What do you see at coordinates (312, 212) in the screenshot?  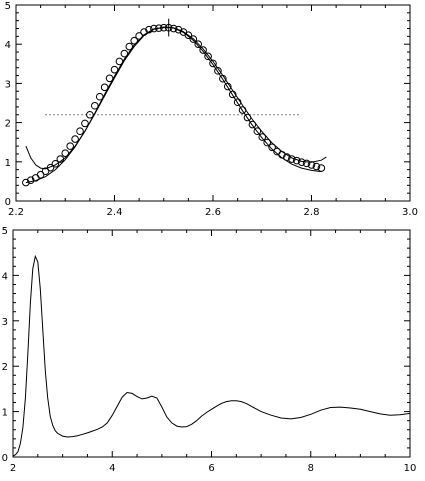 I see `x-tick-label: 2.8` at bounding box center [312, 212].